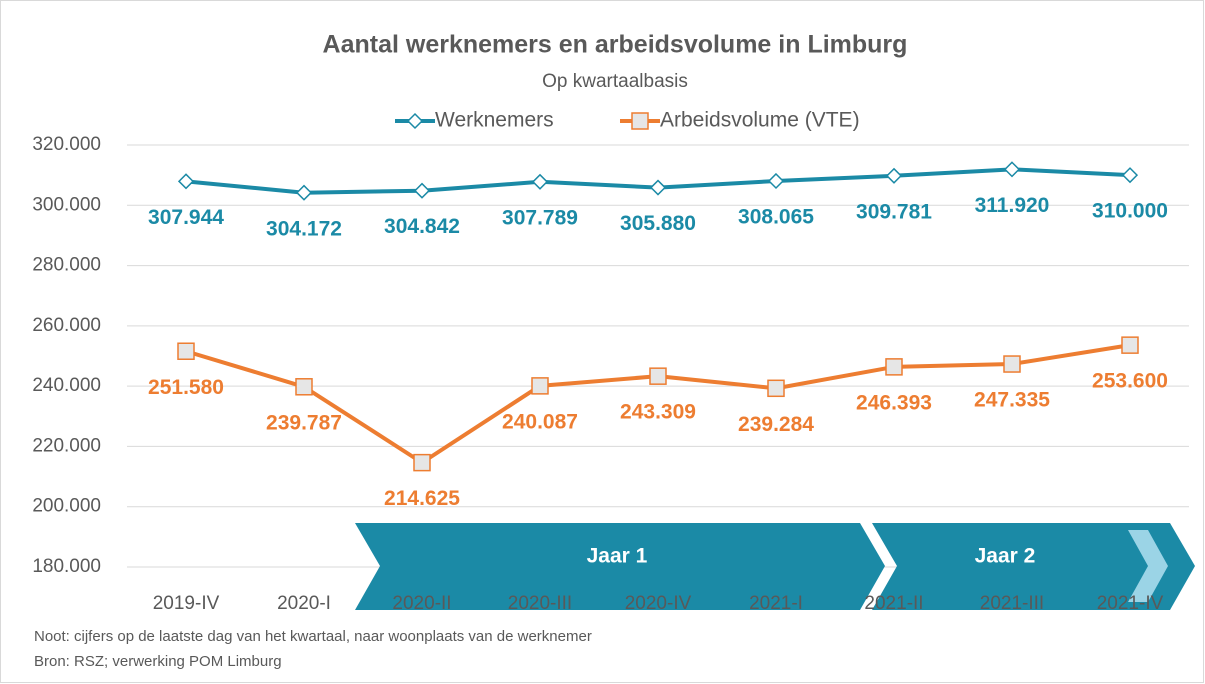 This screenshot has height=684, width=1205. What do you see at coordinates (304, 228) in the screenshot?
I see `data-label: 304.172` at bounding box center [304, 228].